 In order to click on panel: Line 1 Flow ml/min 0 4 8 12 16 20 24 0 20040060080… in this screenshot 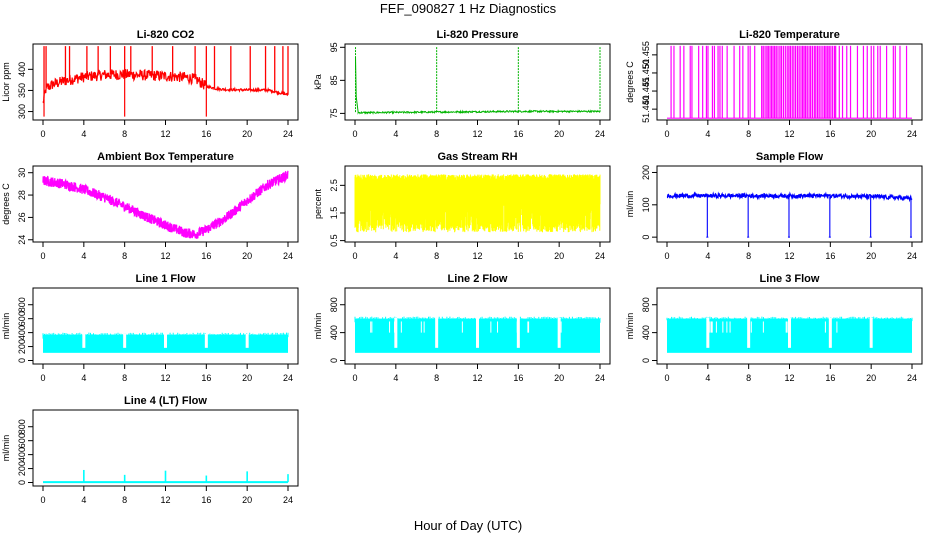, I will do `click(150, 328)`.